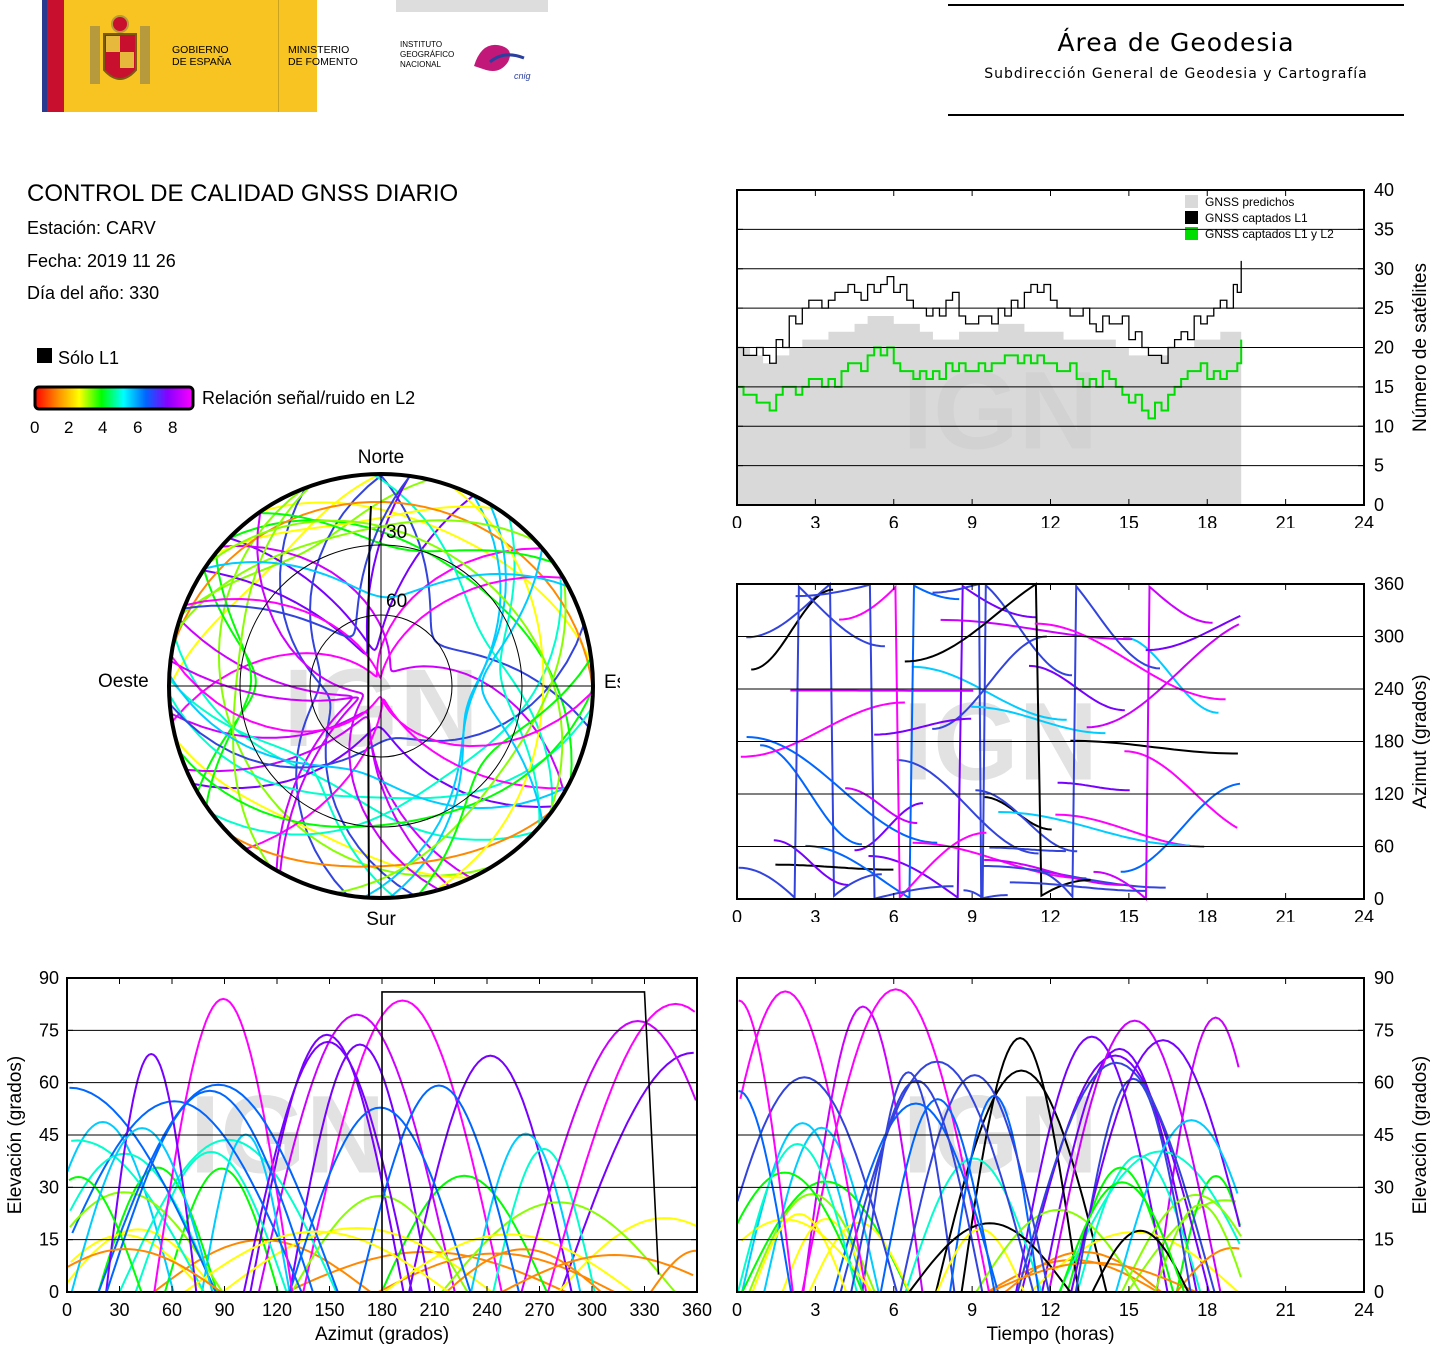 The width and height of the screenshot is (1445, 1350). Describe the element at coordinates (990, 379) in the screenshot. I see `series-captured-l1-l2-line` at that location.